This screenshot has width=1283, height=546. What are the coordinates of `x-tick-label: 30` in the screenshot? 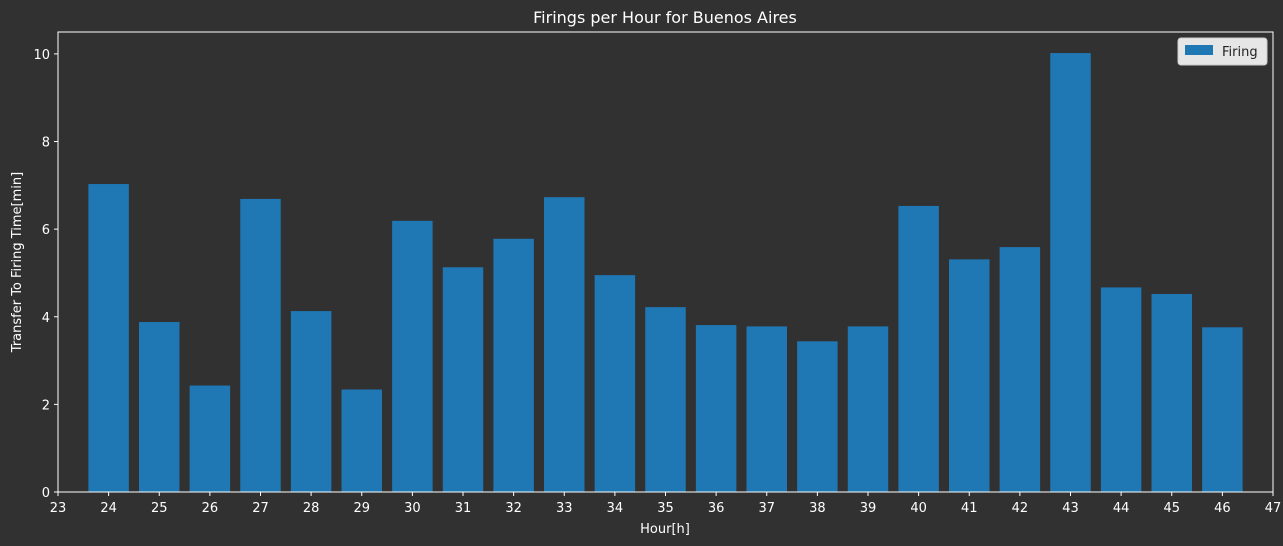 It's located at (412, 508).